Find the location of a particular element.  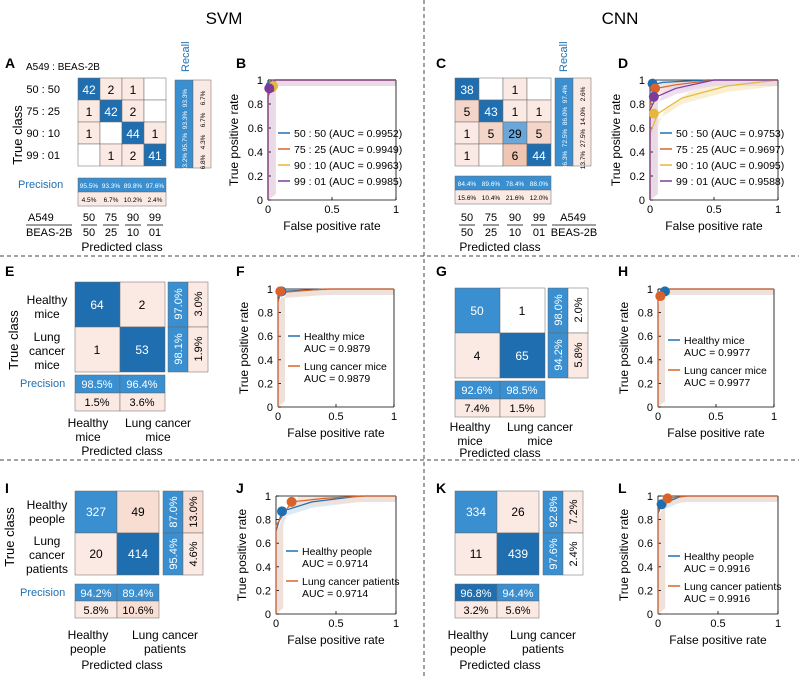

recall-value: 95.4% is located at coordinates (174, 553).